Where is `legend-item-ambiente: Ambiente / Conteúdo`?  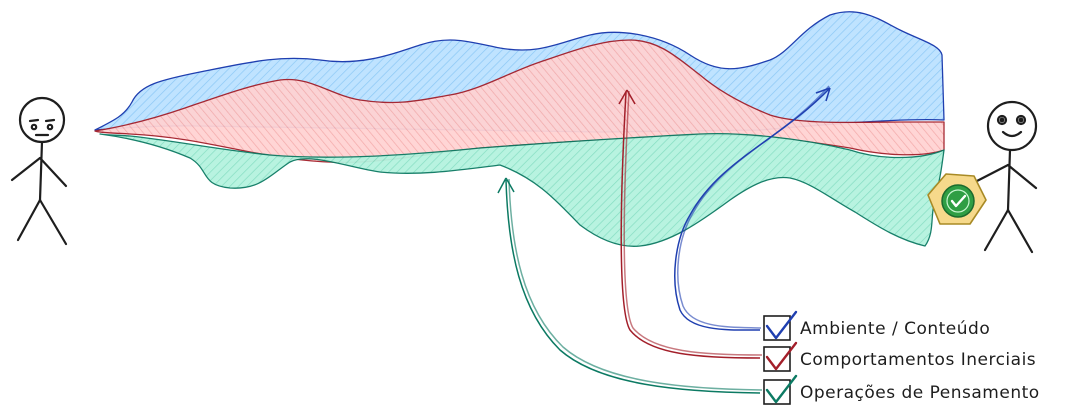
legend-item-ambiente: Ambiente / Conteúdo is located at coordinates (876, 325).